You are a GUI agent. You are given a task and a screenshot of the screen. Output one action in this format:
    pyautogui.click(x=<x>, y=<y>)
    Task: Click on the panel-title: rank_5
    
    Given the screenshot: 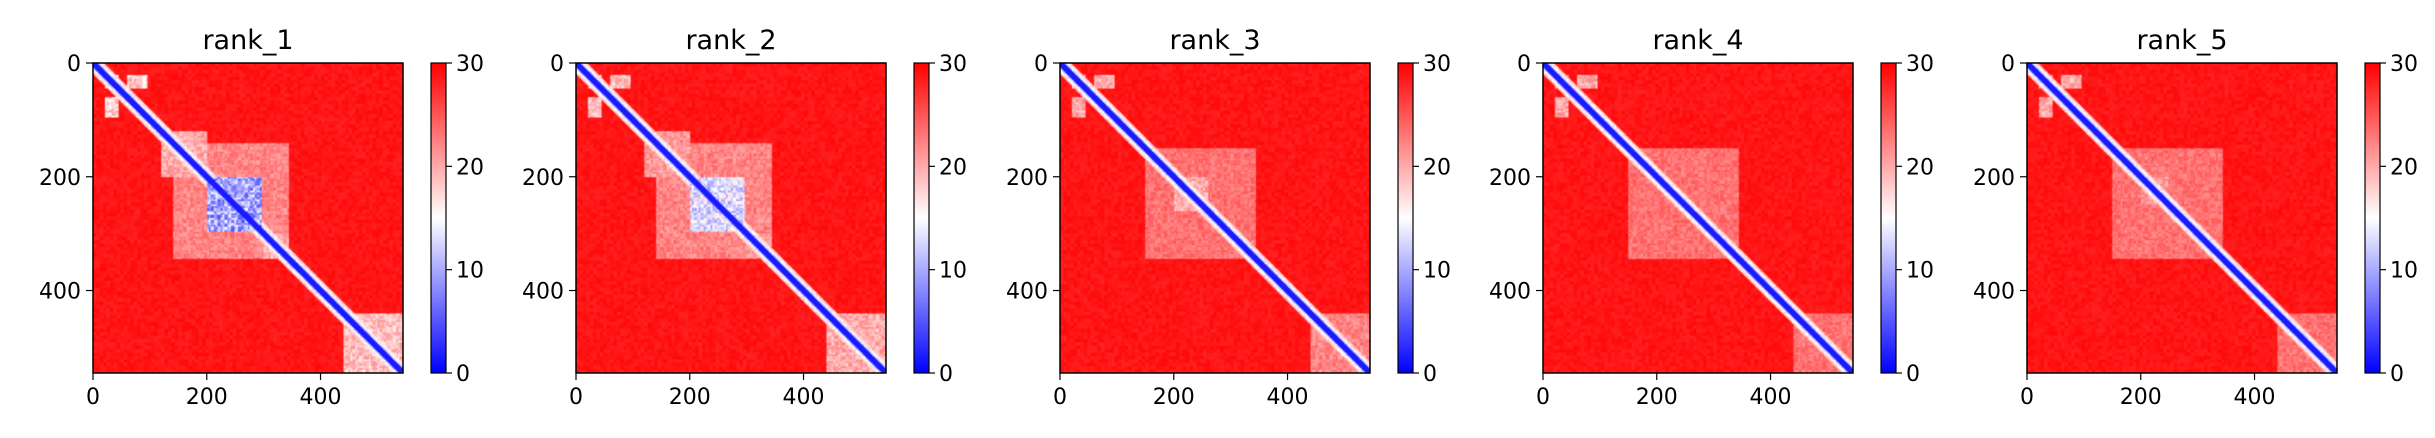 What is the action you would take?
    pyautogui.click(x=2181, y=40)
    